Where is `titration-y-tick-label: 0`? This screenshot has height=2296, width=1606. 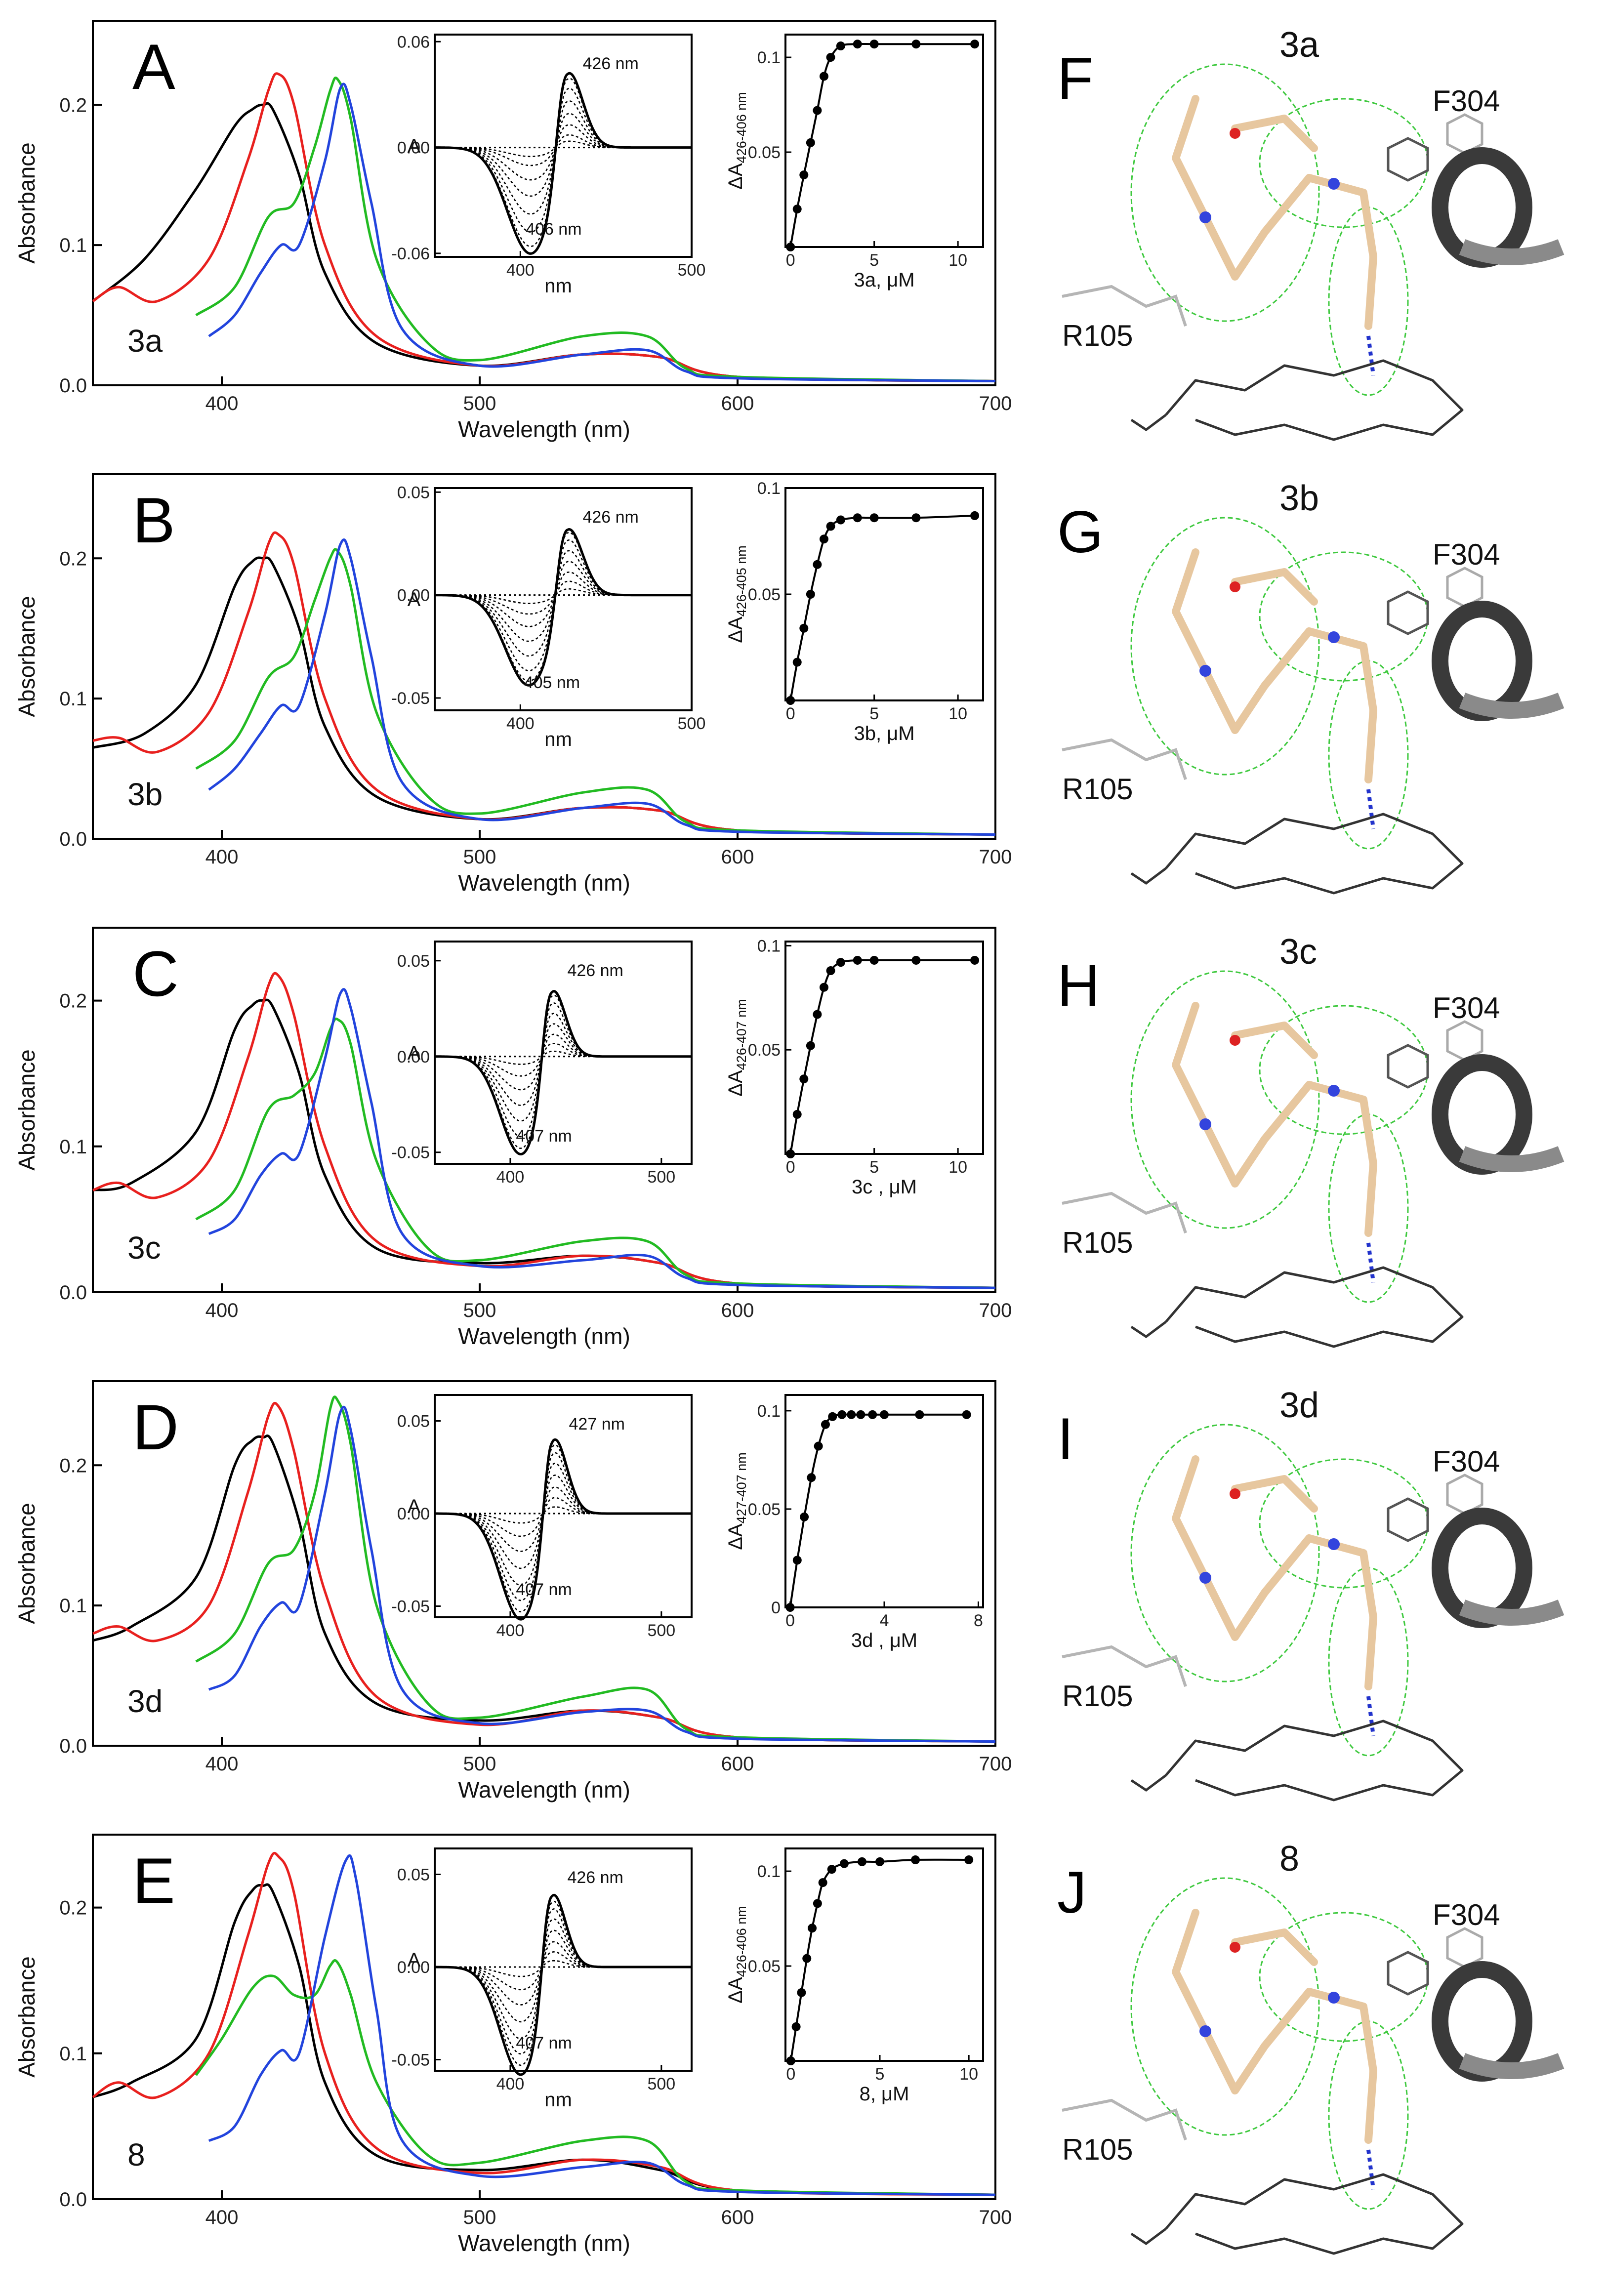
titration-y-tick-label: 0 is located at coordinates (776, 1608).